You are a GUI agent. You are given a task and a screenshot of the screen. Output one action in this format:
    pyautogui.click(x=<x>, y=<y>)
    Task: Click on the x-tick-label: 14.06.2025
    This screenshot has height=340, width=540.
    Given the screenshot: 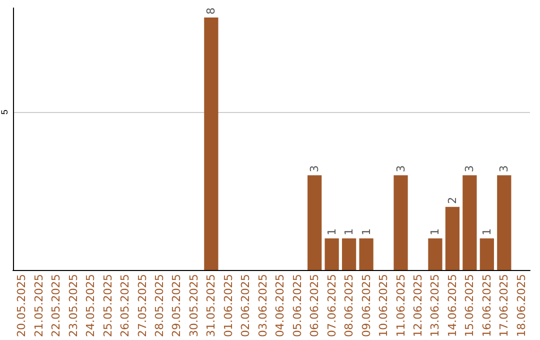 What is the action you would take?
    pyautogui.click(x=452, y=305)
    